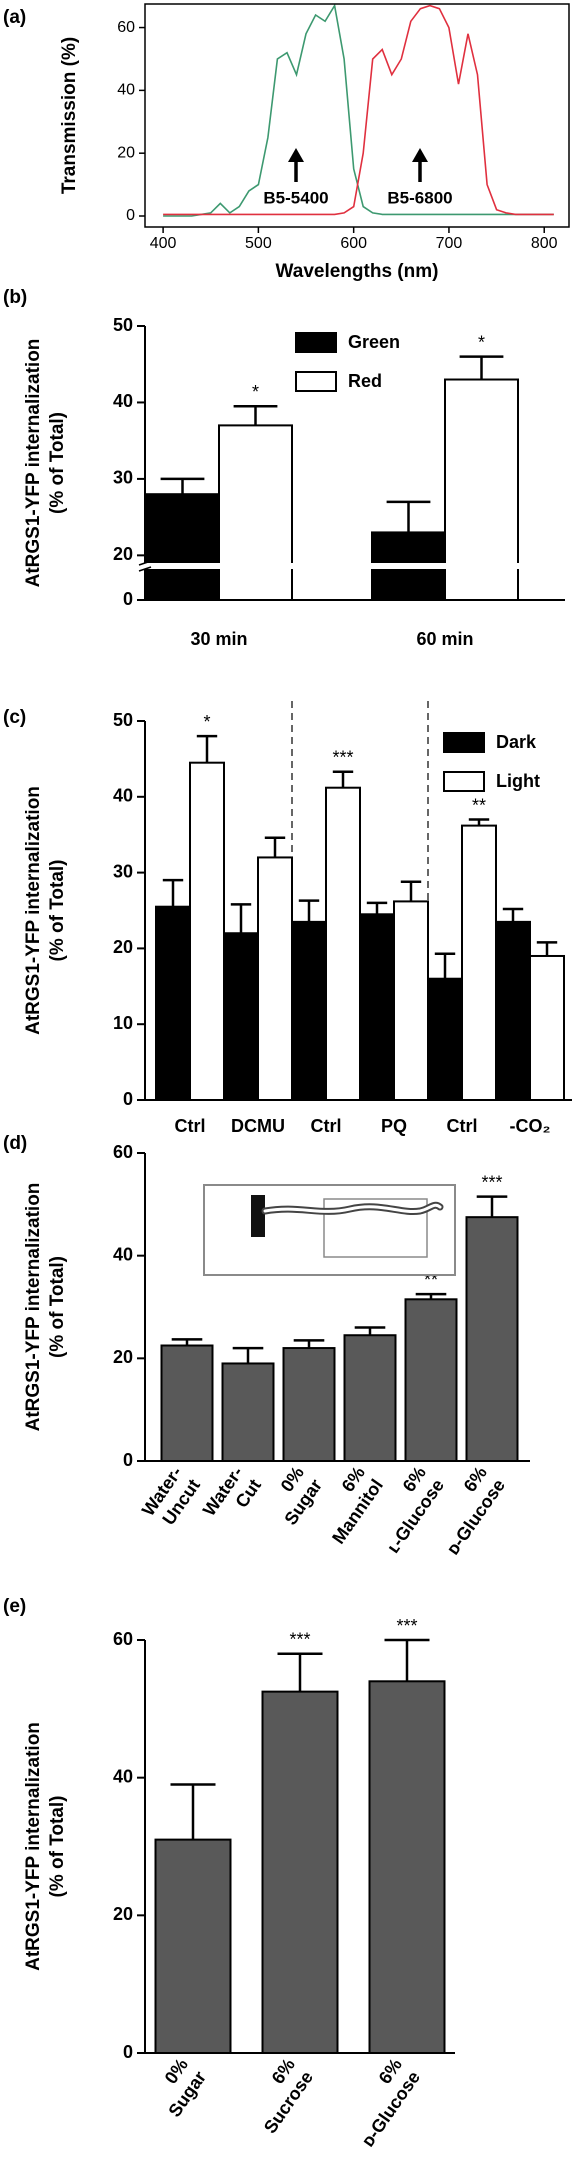 This screenshot has height=2171, width=579. What do you see at coordinates (374, 342) in the screenshot?
I see `legend-label: Green` at bounding box center [374, 342].